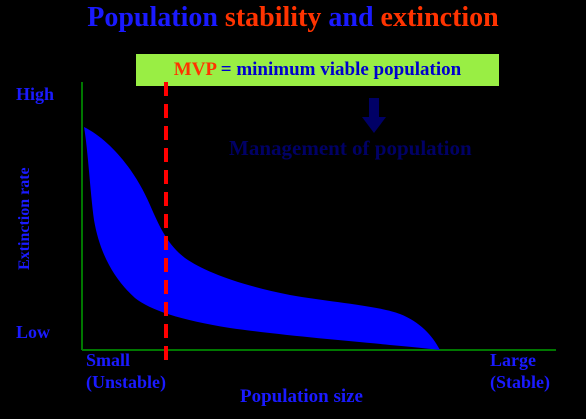 The height and width of the screenshot is (419, 586). Describe the element at coordinates (301, 396) in the screenshot. I see `x-axis-label: Population size` at that location.